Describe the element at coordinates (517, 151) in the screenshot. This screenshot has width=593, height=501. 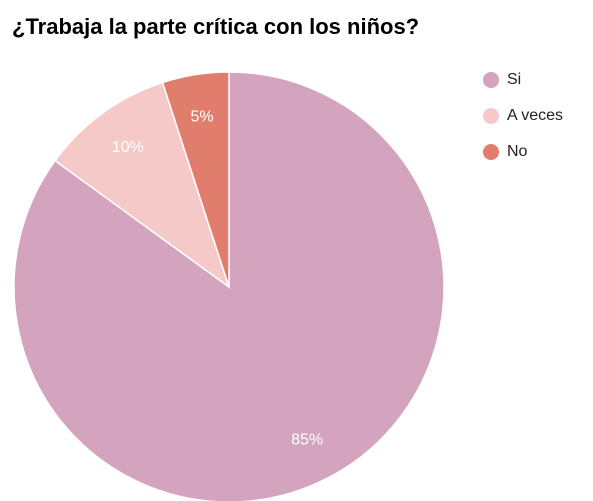
I see `legend-label: No` at that location.